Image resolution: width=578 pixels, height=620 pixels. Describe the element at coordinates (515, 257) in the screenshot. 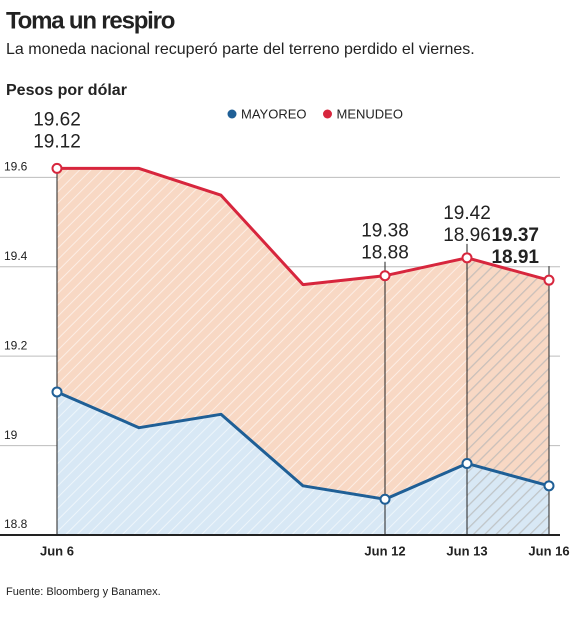

I see `value-label: 18.91` at that location.